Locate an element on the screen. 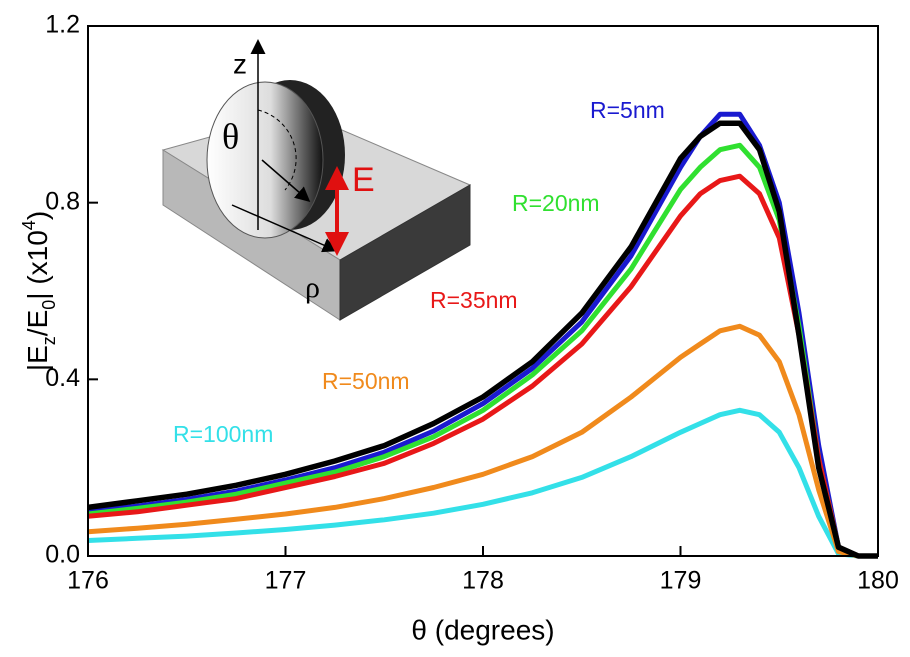 This screenshot has width=910, height=657. x-tick-label: 180 is located at coordinates (878, 581).